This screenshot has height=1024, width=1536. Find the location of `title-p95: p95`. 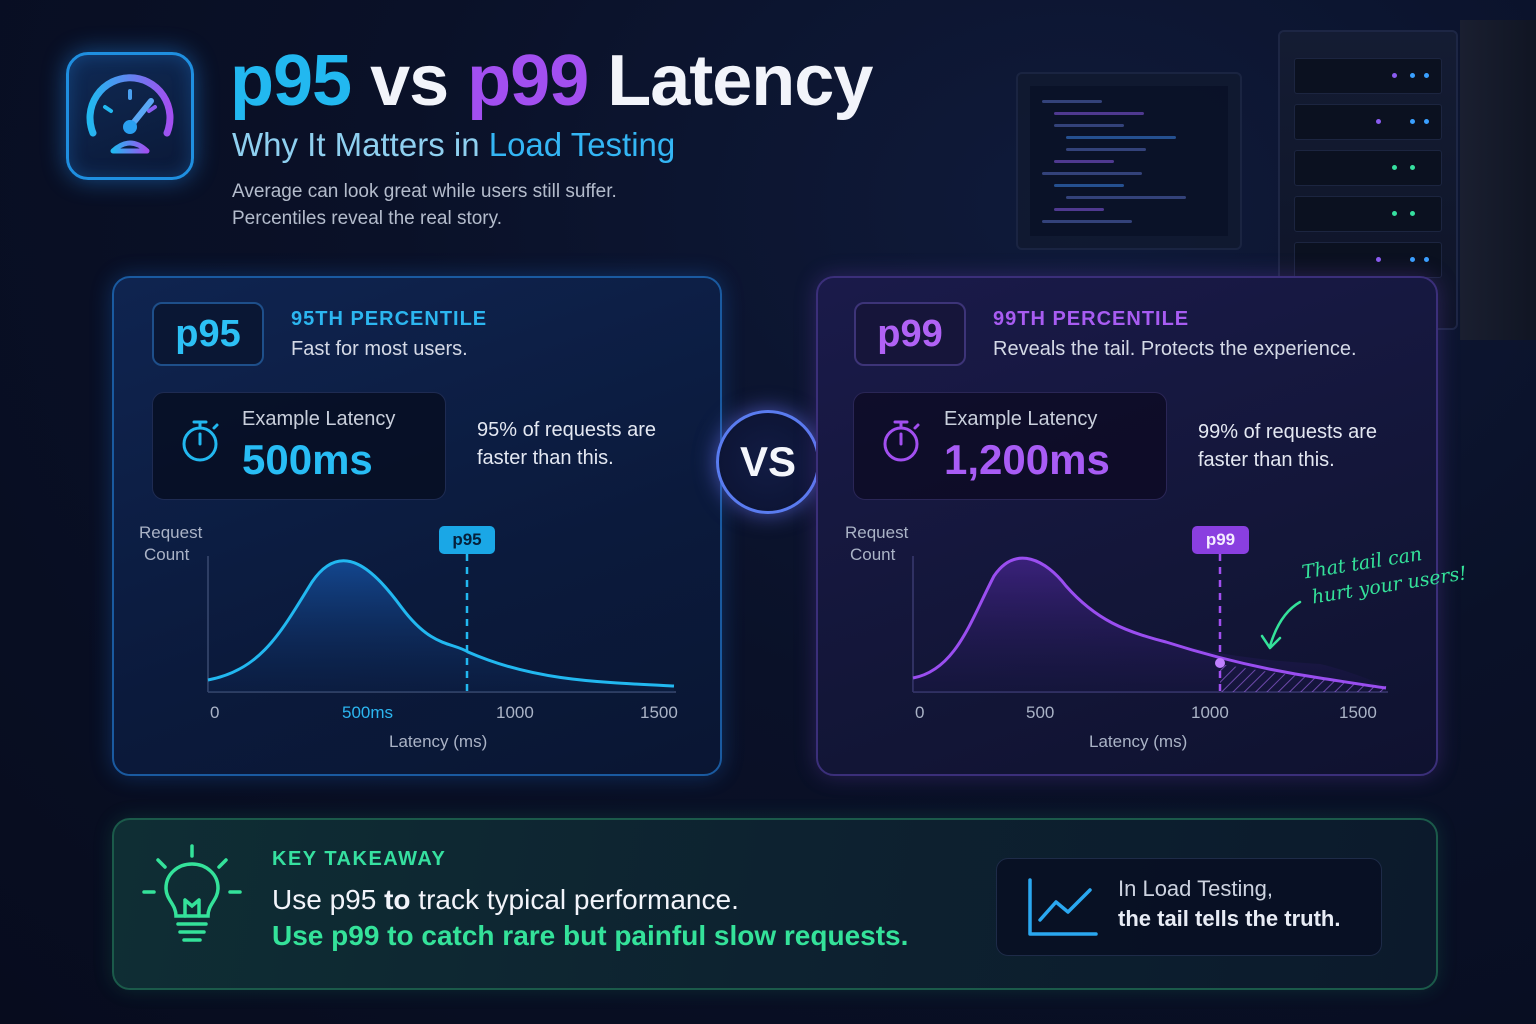

title-p95: p95 is located at coordinates (291, 81).